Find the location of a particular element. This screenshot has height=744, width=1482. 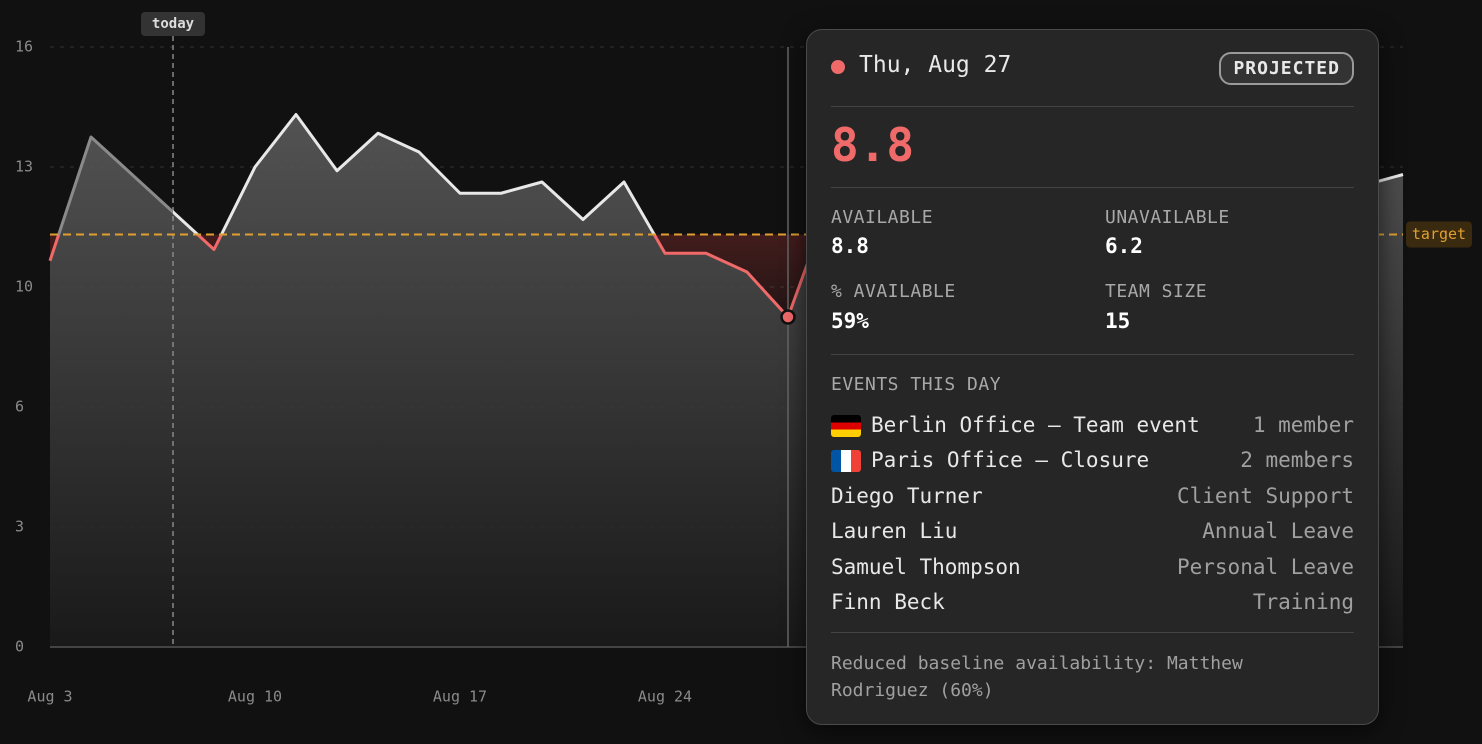

event-name: Berlin Office – Team event is located at coordinates (1035, 425).